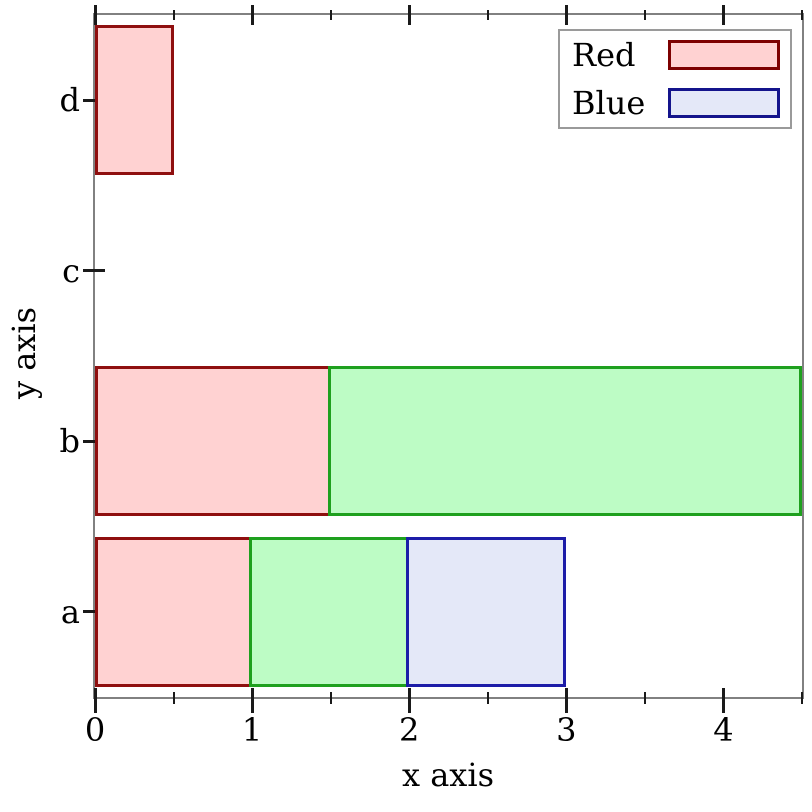  Describe the element at coordinates (70, 611) in the screenshot. I see `y-tick-label-a: a` at that location.